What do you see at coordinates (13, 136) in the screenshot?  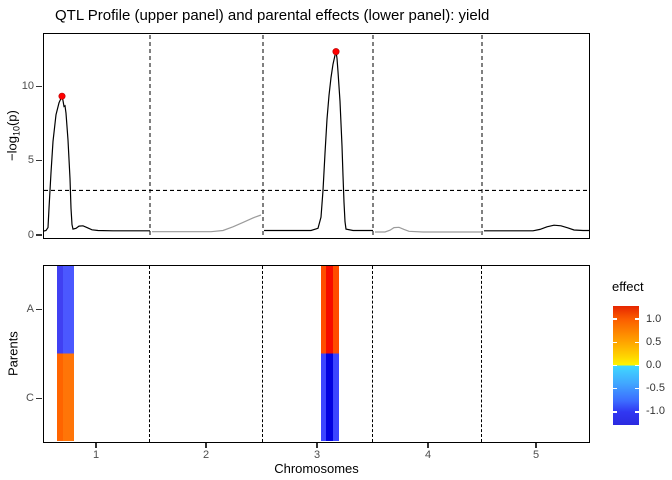 I see `upper-y-axis-title: −log10(p)` at bounding box center [13, 136].